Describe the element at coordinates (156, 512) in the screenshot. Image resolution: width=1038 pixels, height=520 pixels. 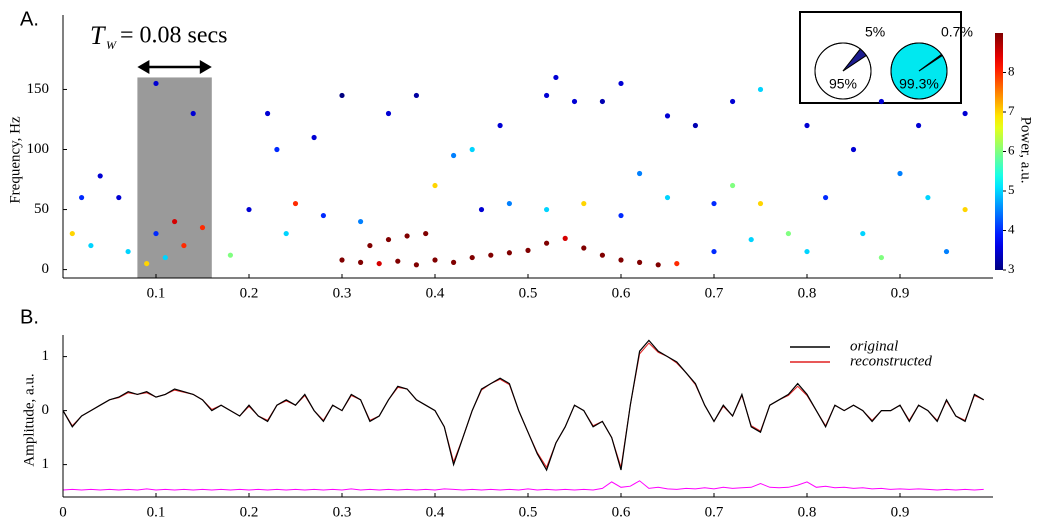
I see `x-tick-label: 0.1` at that location.